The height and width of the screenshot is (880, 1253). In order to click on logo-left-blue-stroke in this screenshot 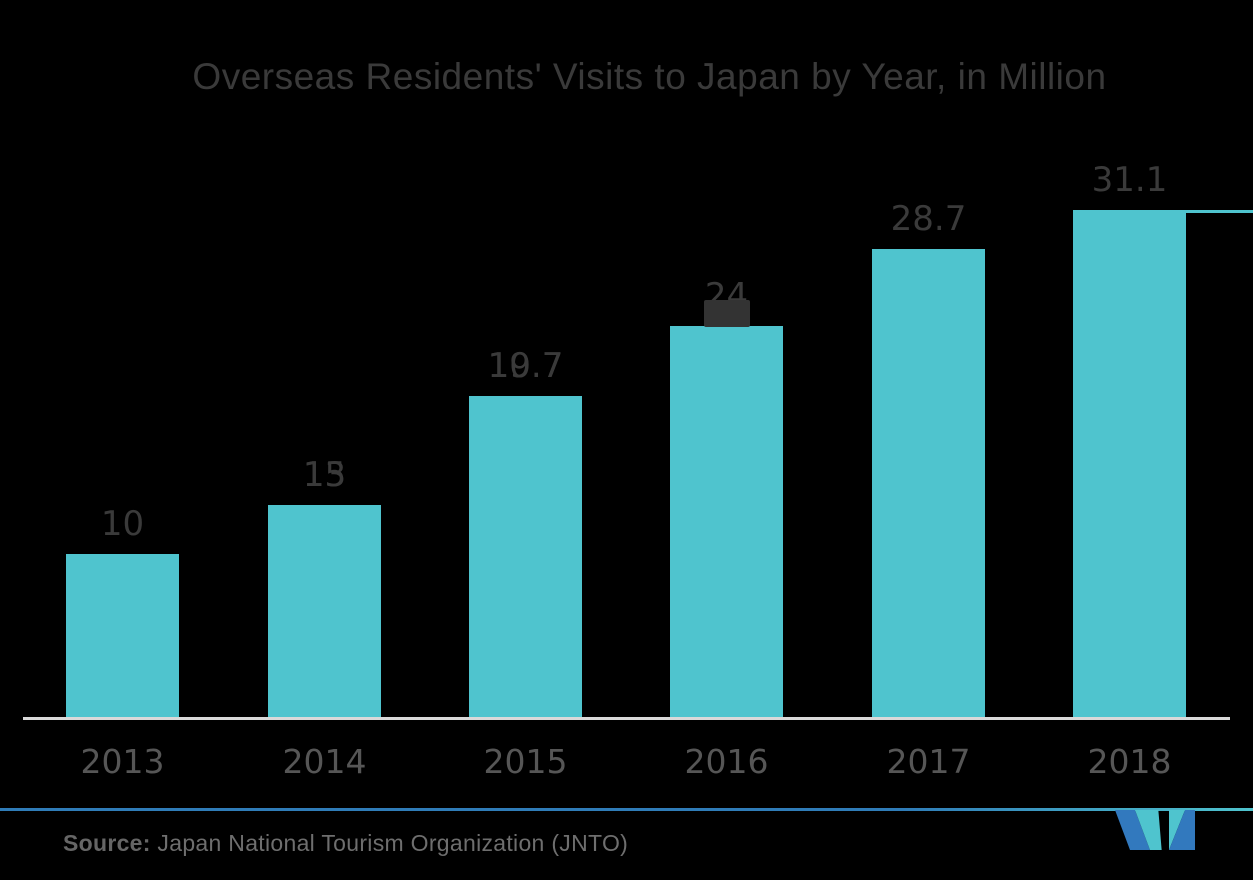, I will do `click(1132, 830)`.